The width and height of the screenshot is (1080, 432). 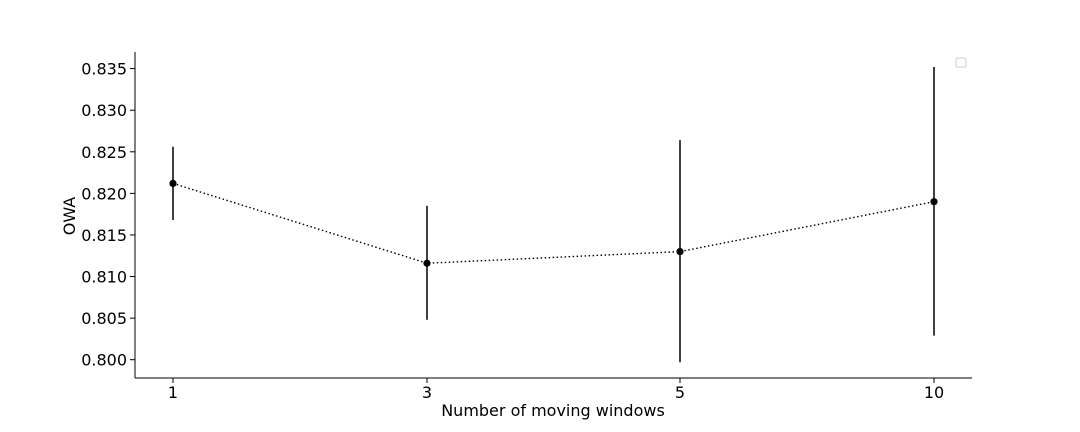 What do you see at coordinates (69, 216) in the screenshot?
I see `y-axis-label: OWA` at bounding box center [69, 216].